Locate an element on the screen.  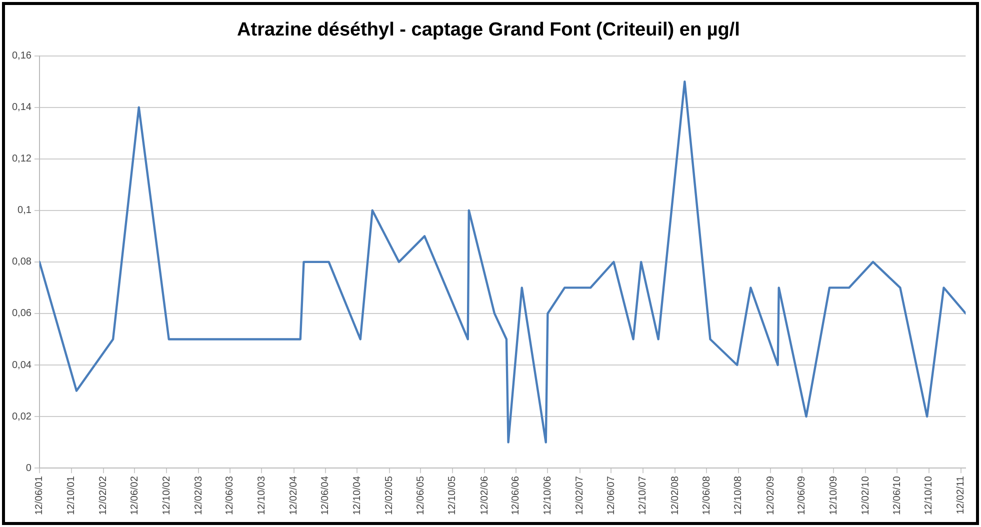
x-tick-label: 12/06/05 is located at coordinates (420, 496).